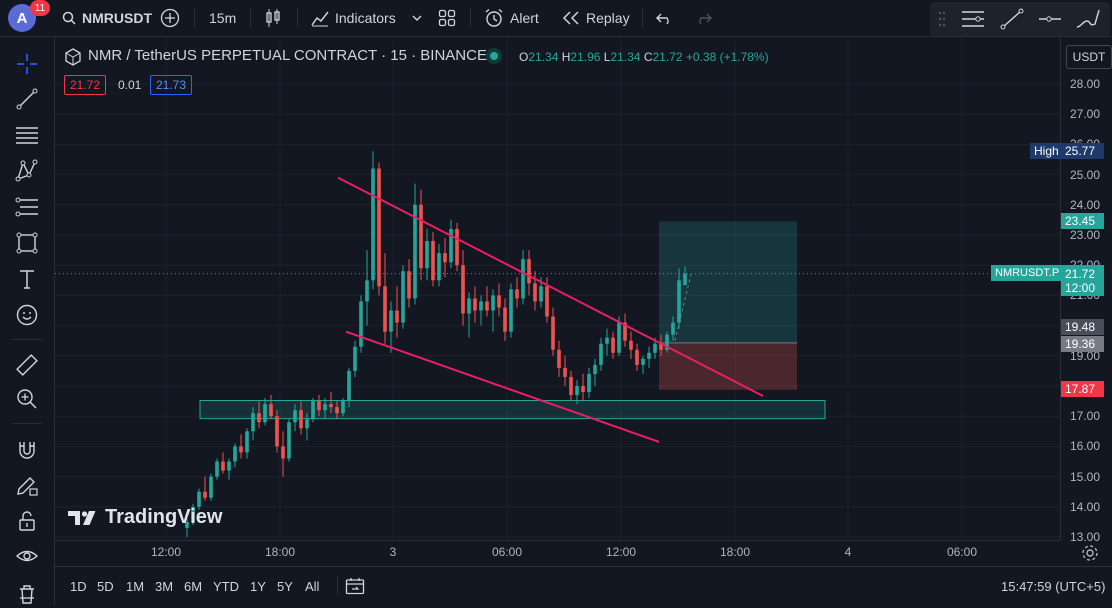 The width and height of the screenshot is (1112, 608). I want to click on drag-handle-icon, so click(942, 19).